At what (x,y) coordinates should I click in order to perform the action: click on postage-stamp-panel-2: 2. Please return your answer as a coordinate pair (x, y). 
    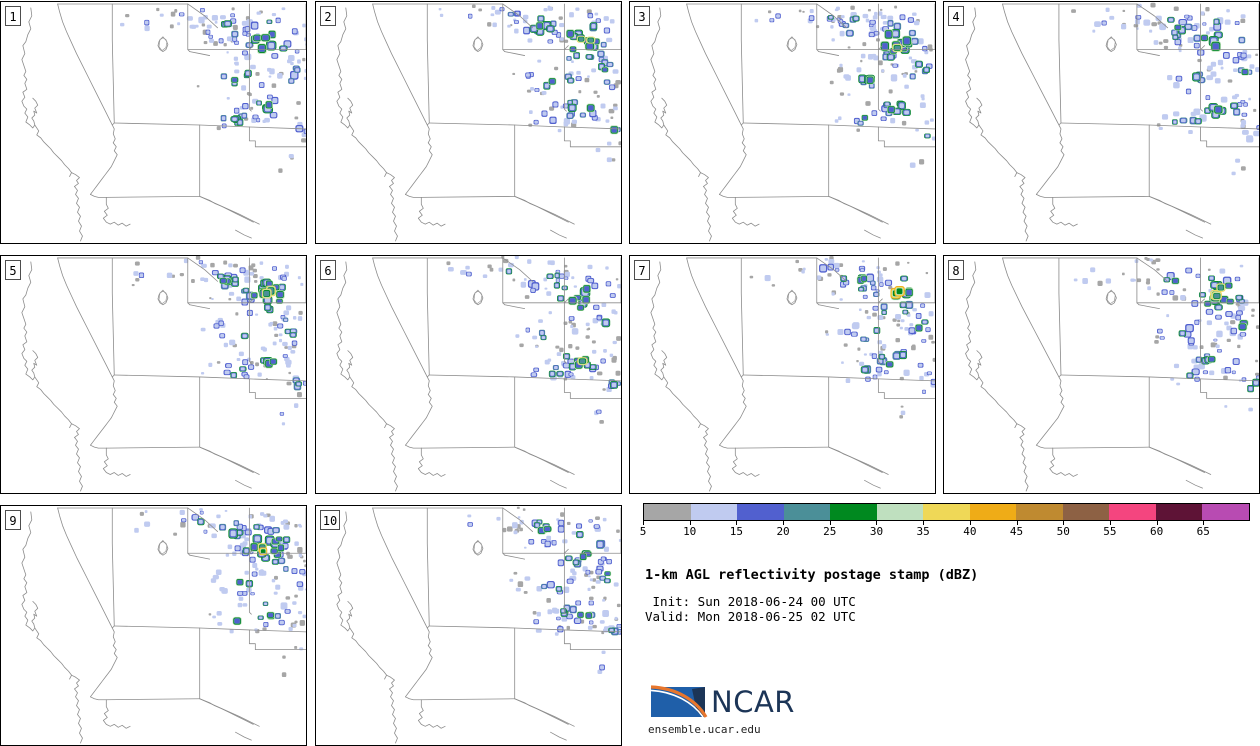
    Looking at the image, I should click on (468, 122).